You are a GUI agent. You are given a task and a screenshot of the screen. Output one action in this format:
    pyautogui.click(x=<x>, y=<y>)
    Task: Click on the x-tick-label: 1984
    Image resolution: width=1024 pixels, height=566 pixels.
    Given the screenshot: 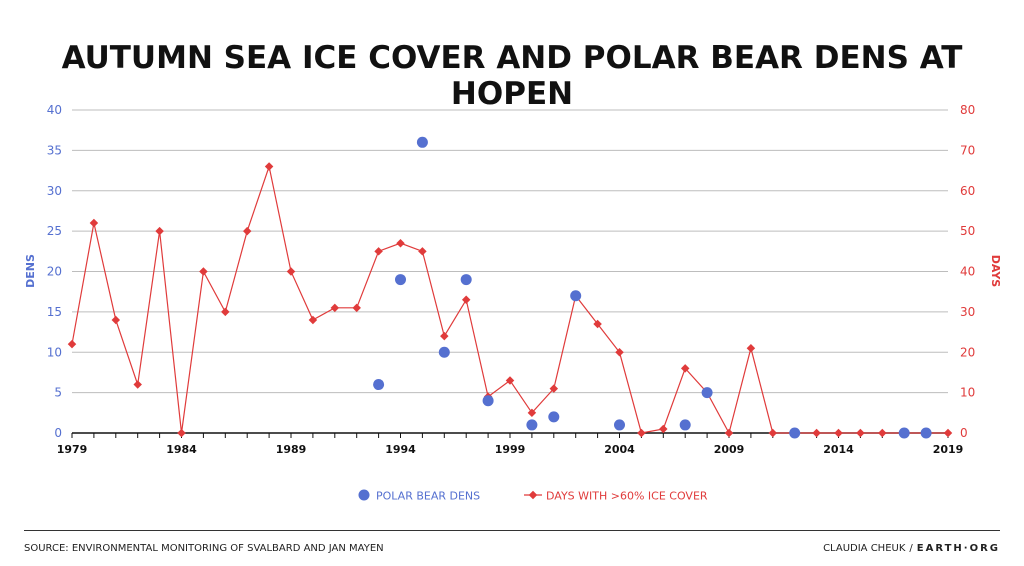 What is the action you would take?
    pyautogui.click(x=181, y=449)
    